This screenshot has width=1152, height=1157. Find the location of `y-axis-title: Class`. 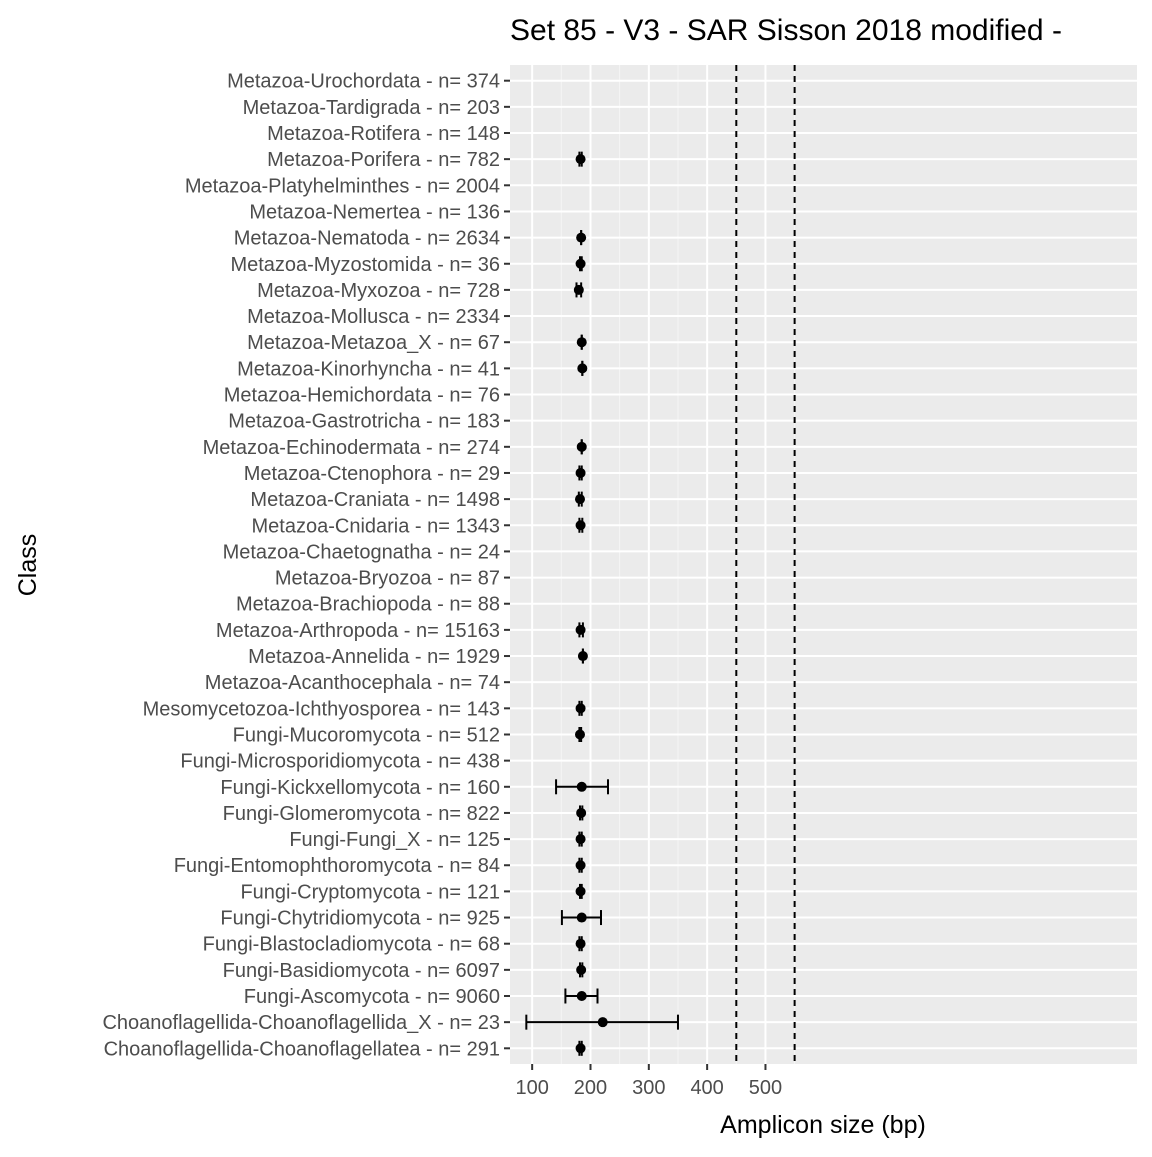

y-axis-title: Class is located at coordinates (28, 565).